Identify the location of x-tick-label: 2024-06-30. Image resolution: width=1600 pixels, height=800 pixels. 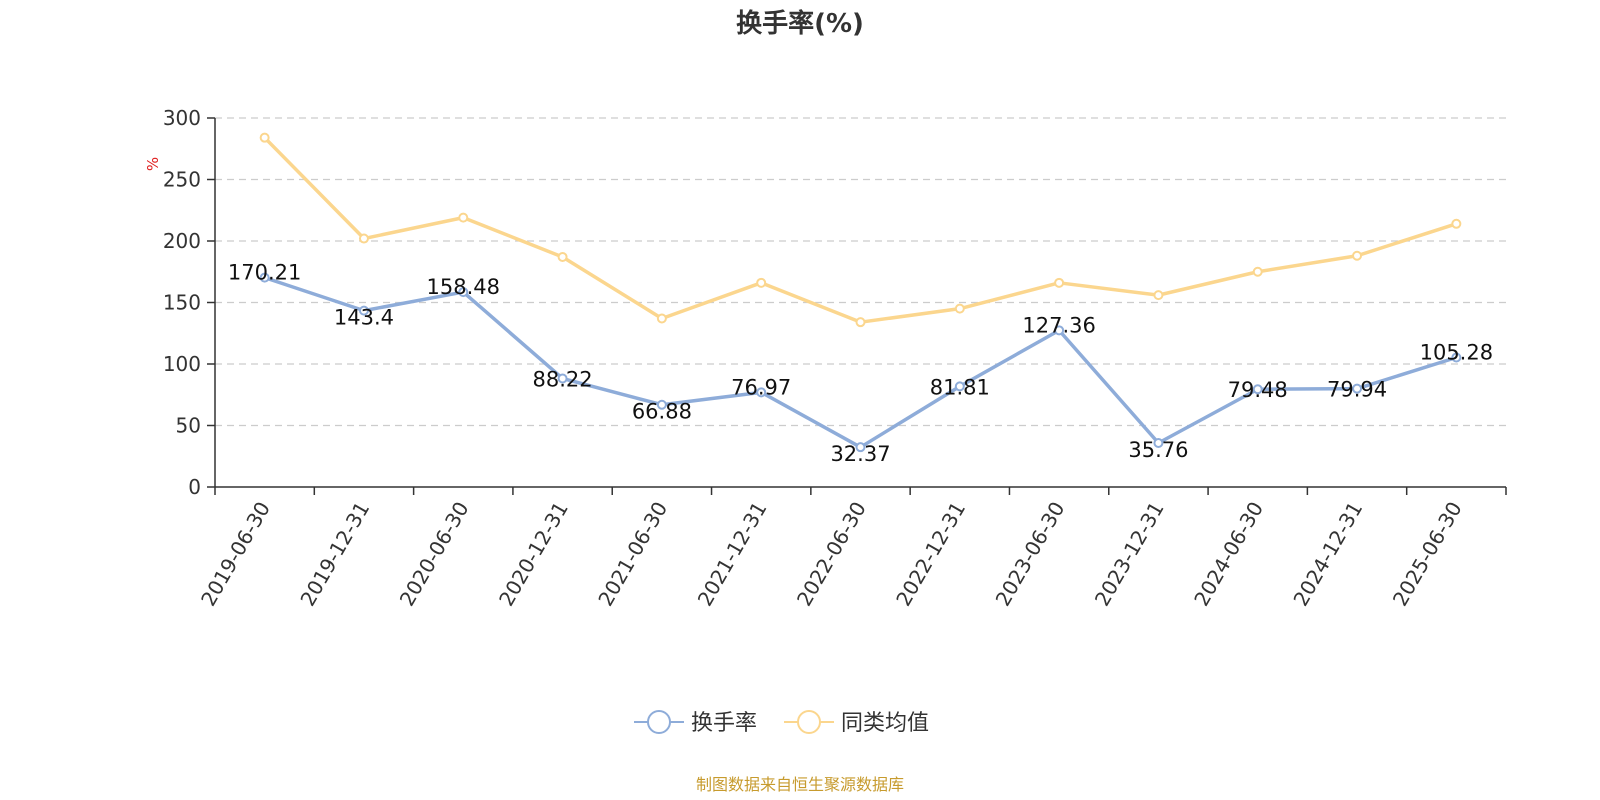
(1228, 554).